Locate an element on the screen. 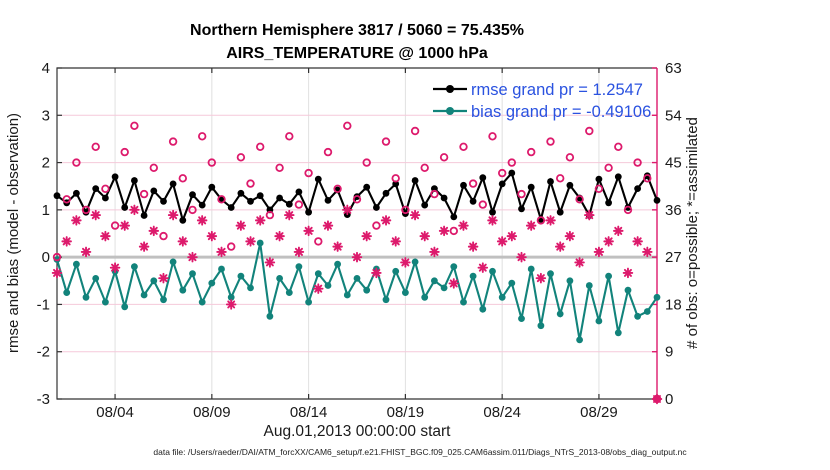  left-y-axis-label: rmse and bias (model - observation) is located at coordinates (13, 233).